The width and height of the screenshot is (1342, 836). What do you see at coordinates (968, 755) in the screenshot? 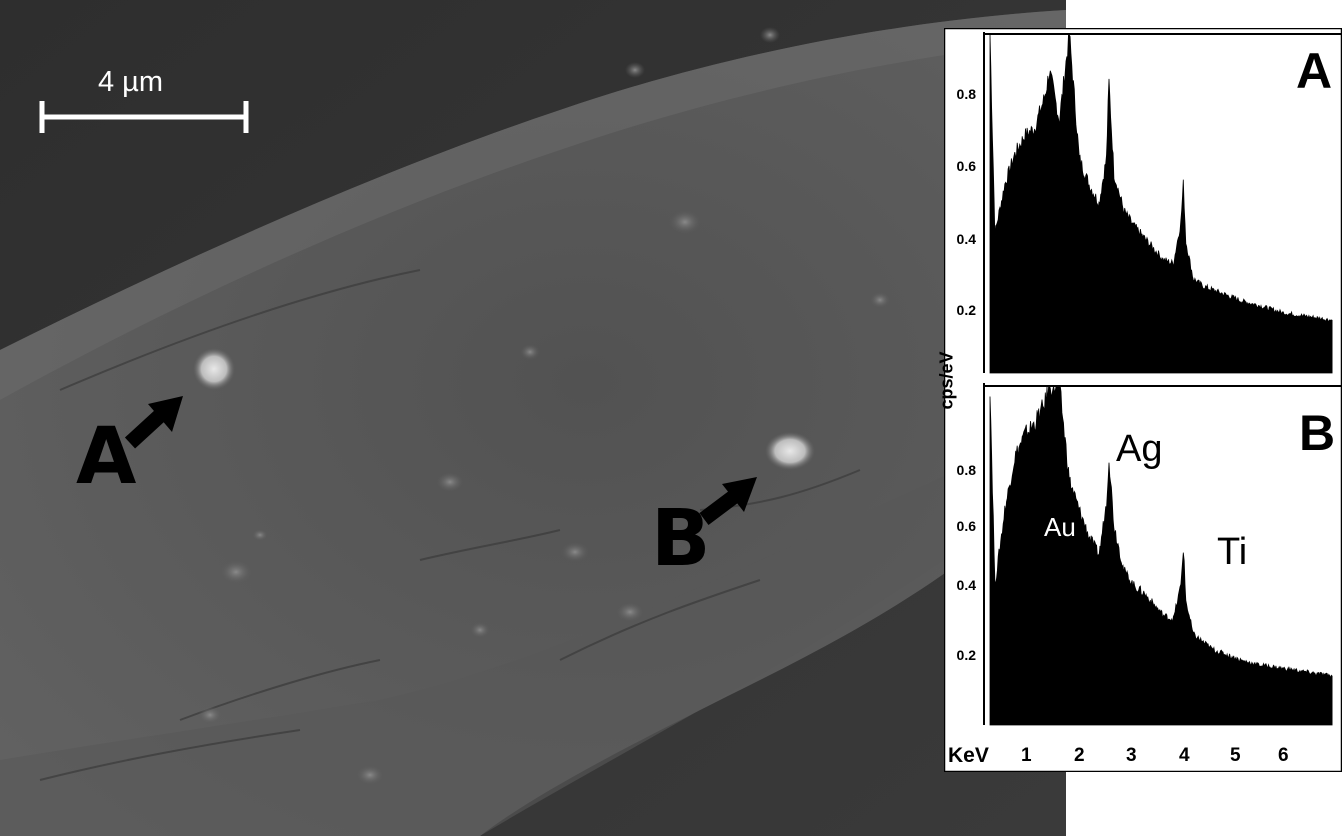
I see `x-axis-unit: KeV` at bounding box center [968, 755].